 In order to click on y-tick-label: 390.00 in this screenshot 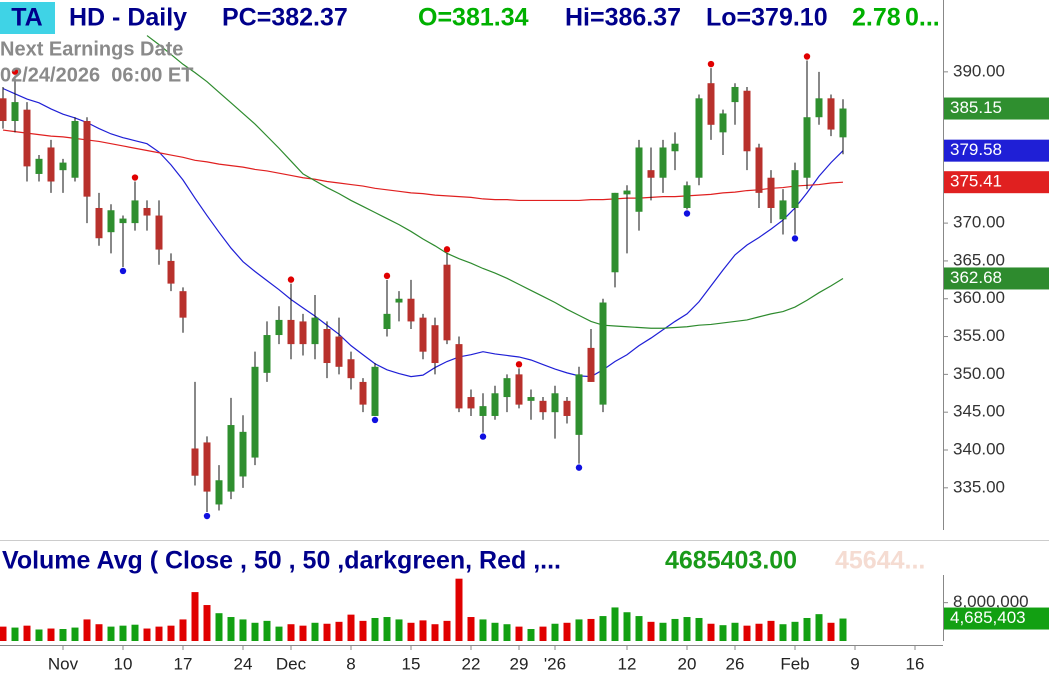, I will do `click(979, 70)`.